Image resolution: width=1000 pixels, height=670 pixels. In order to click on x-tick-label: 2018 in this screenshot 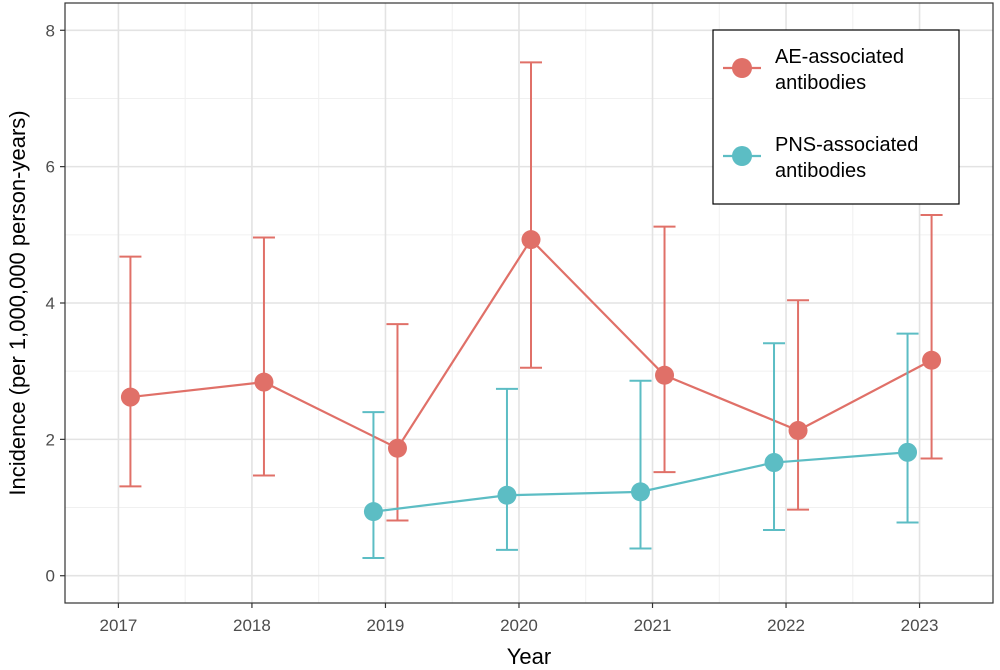, I will do `click(252, 625)`.